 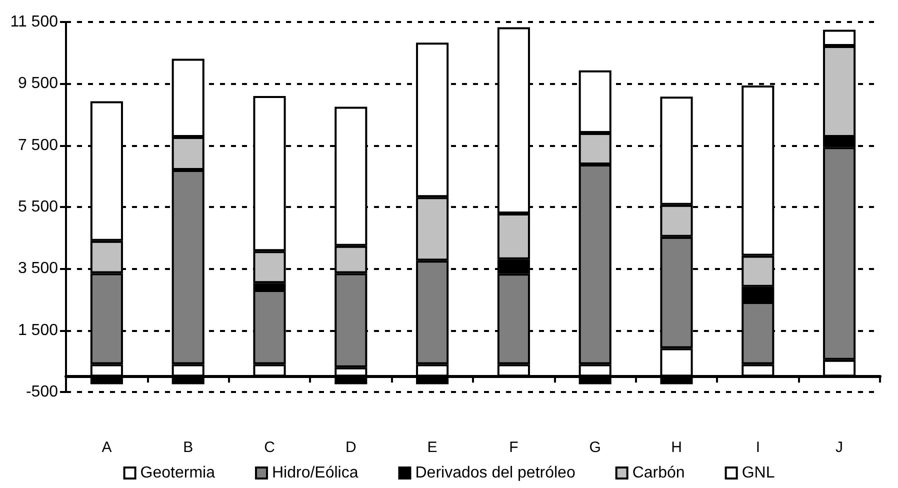 What do you see at coordinates (315, 473) in the screenshot?
I see `legend-label: Hidro/Eólica` at bounding box center [315, 473].